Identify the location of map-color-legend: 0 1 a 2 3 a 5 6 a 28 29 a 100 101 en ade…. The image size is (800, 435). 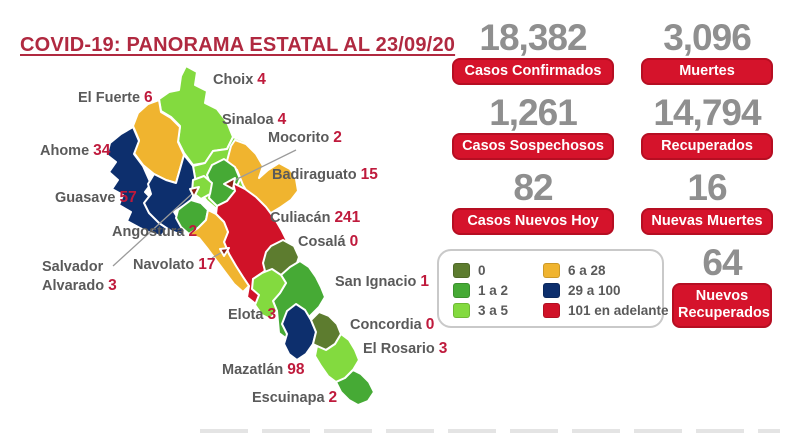
(553, 288).